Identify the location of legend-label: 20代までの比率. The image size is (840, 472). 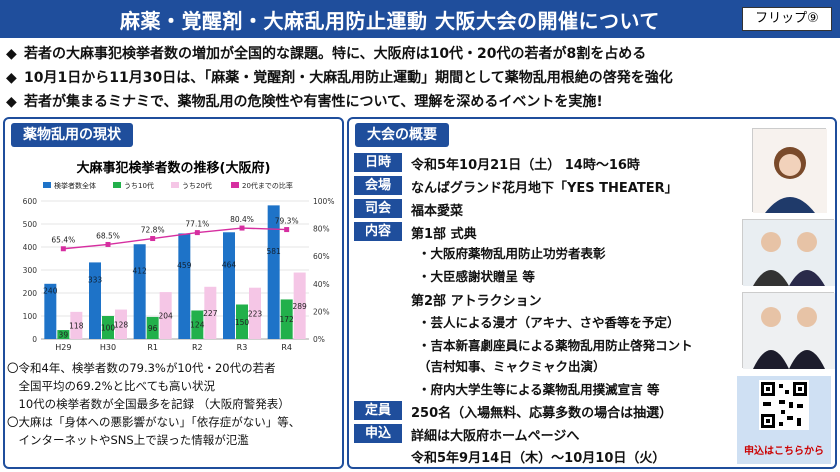
(267, 185).